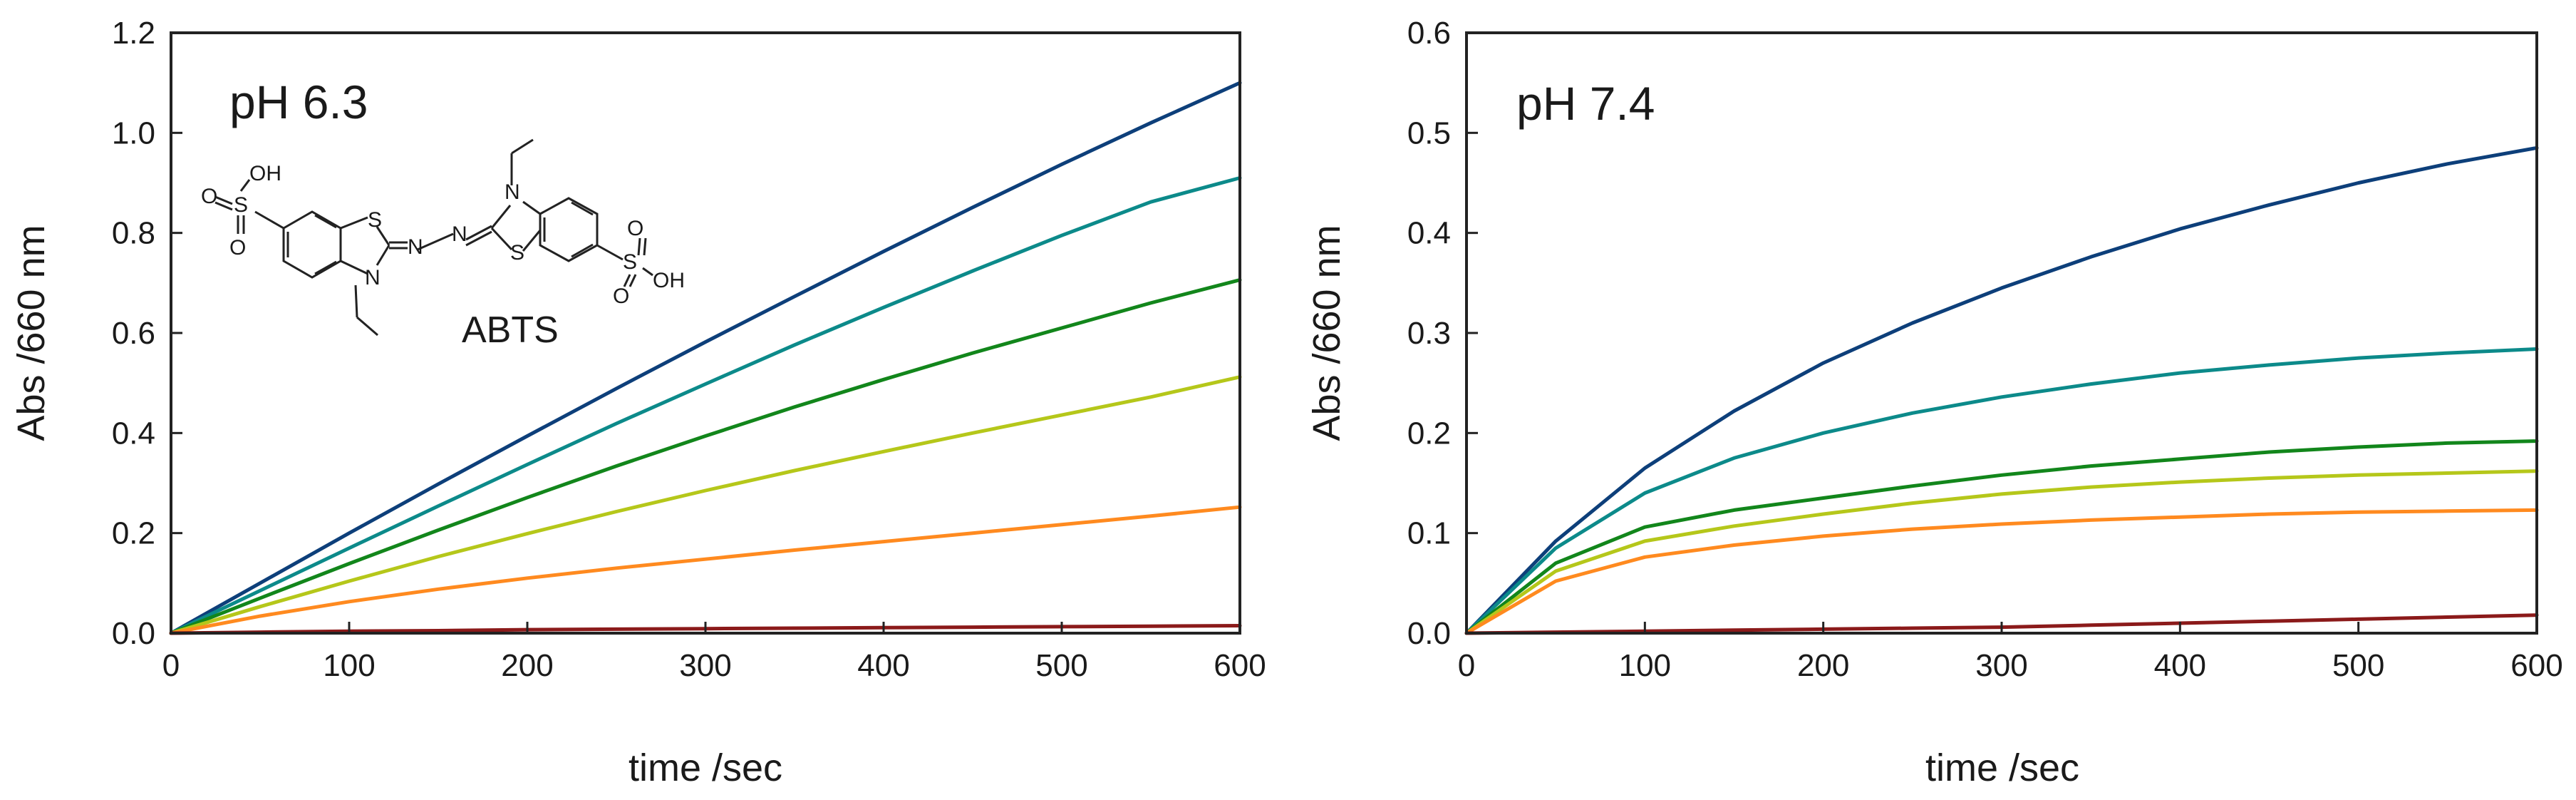  Describe the element at coordinates (373, 277) in the screenshot. I see `atom-n-left-ring: N` at that location.